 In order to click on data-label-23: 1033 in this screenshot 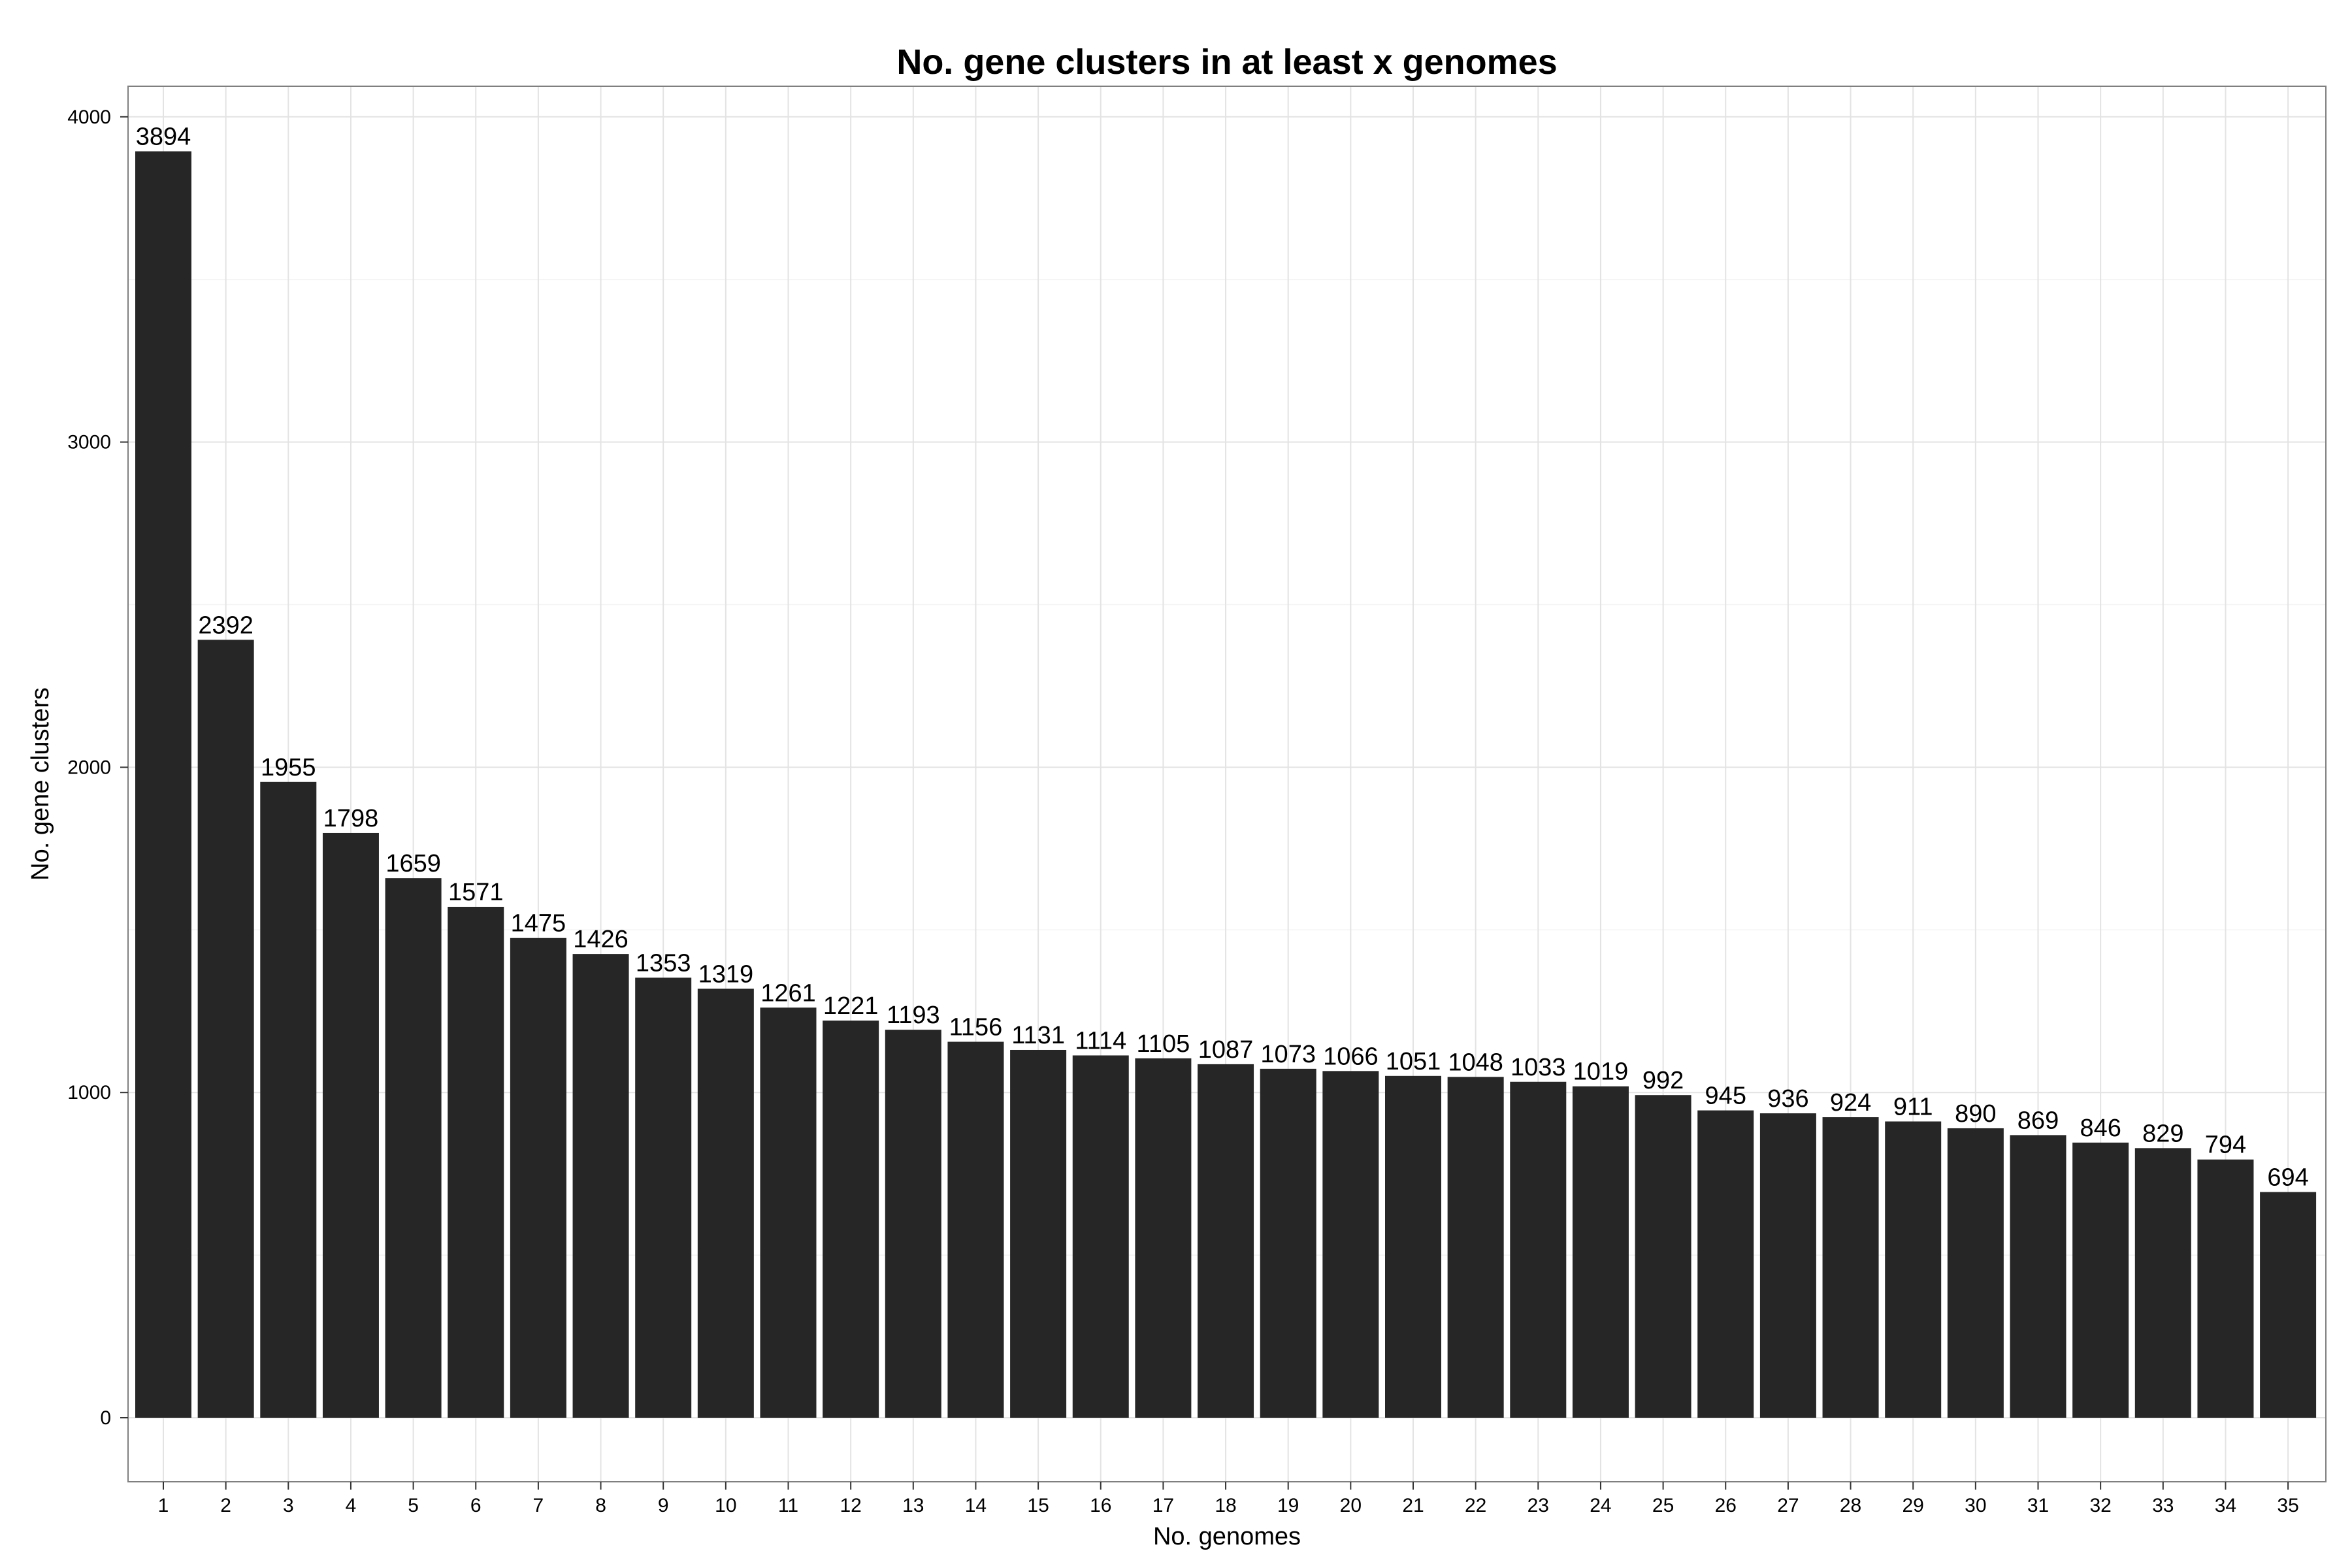, I will do `click(1538, 1067)`.